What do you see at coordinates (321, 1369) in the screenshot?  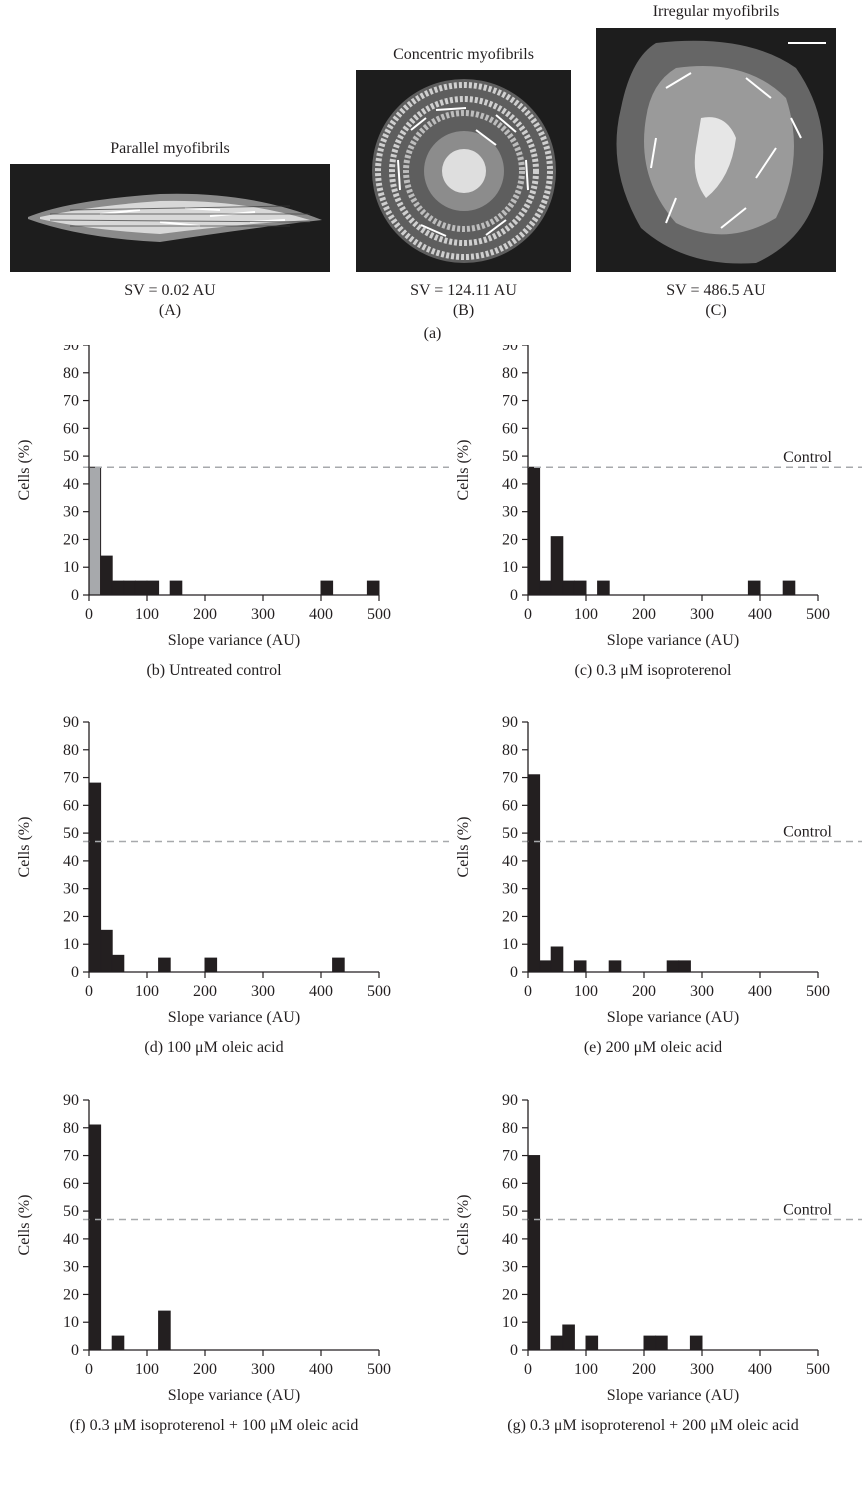 I see `x-tick-label-f-400: 400` at bounding box center [321, 1369].